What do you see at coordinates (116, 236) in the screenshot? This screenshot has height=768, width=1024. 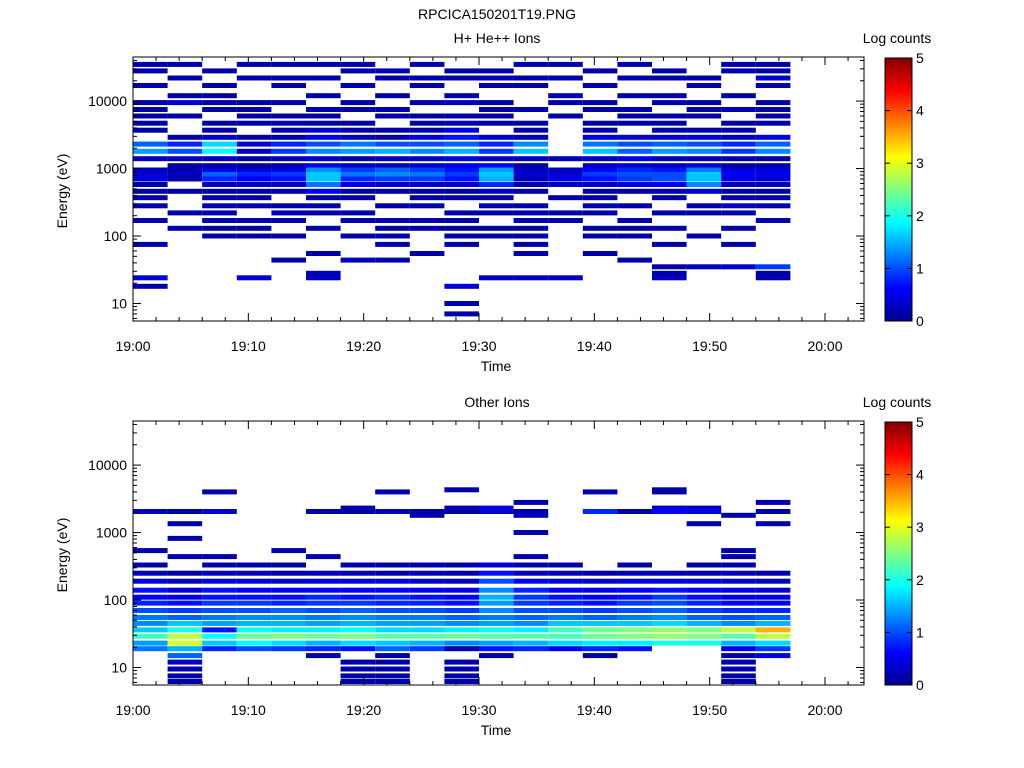 I see `y-tick-label: 100` at bounding box center [116, 236].